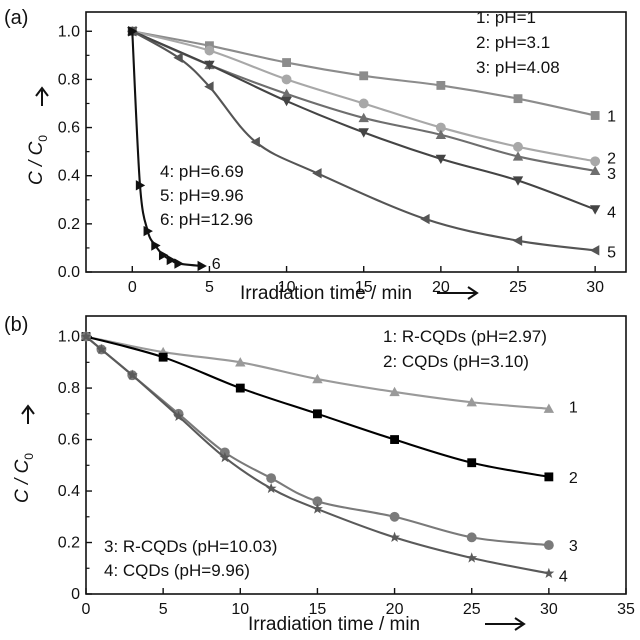 The height and width of the screenshot is (640, 640). Describe the element at coordinates (16, 18) in the screenshot. I see `panel-a-label: (a)` at that location.